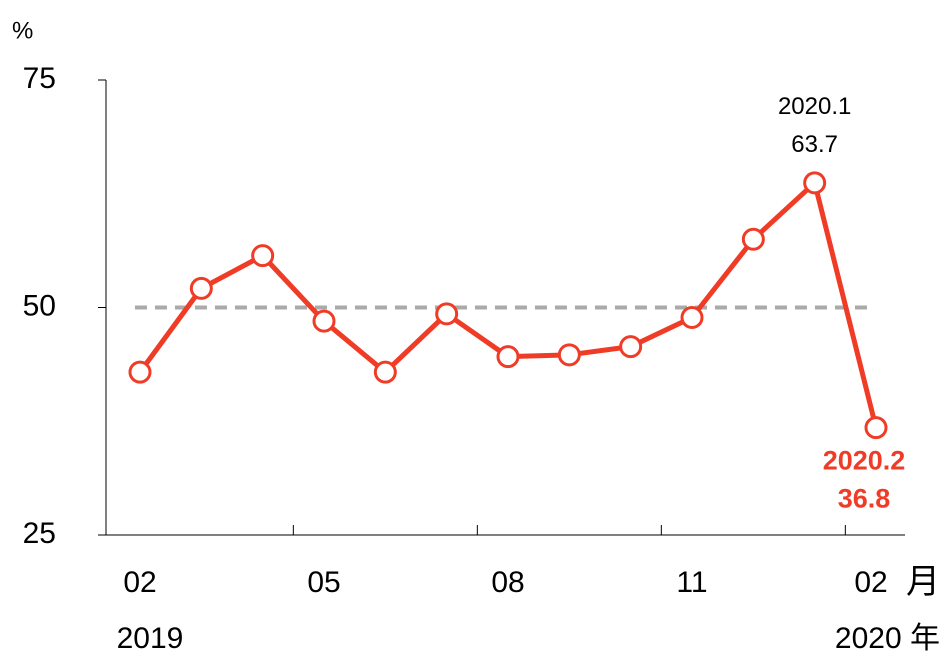 The width and height of the screenshot is (946, 661). What do you see at coordinates (150, 638) in the screenshot?
I see `year-label: 2019` at bounding box center [150, 638].